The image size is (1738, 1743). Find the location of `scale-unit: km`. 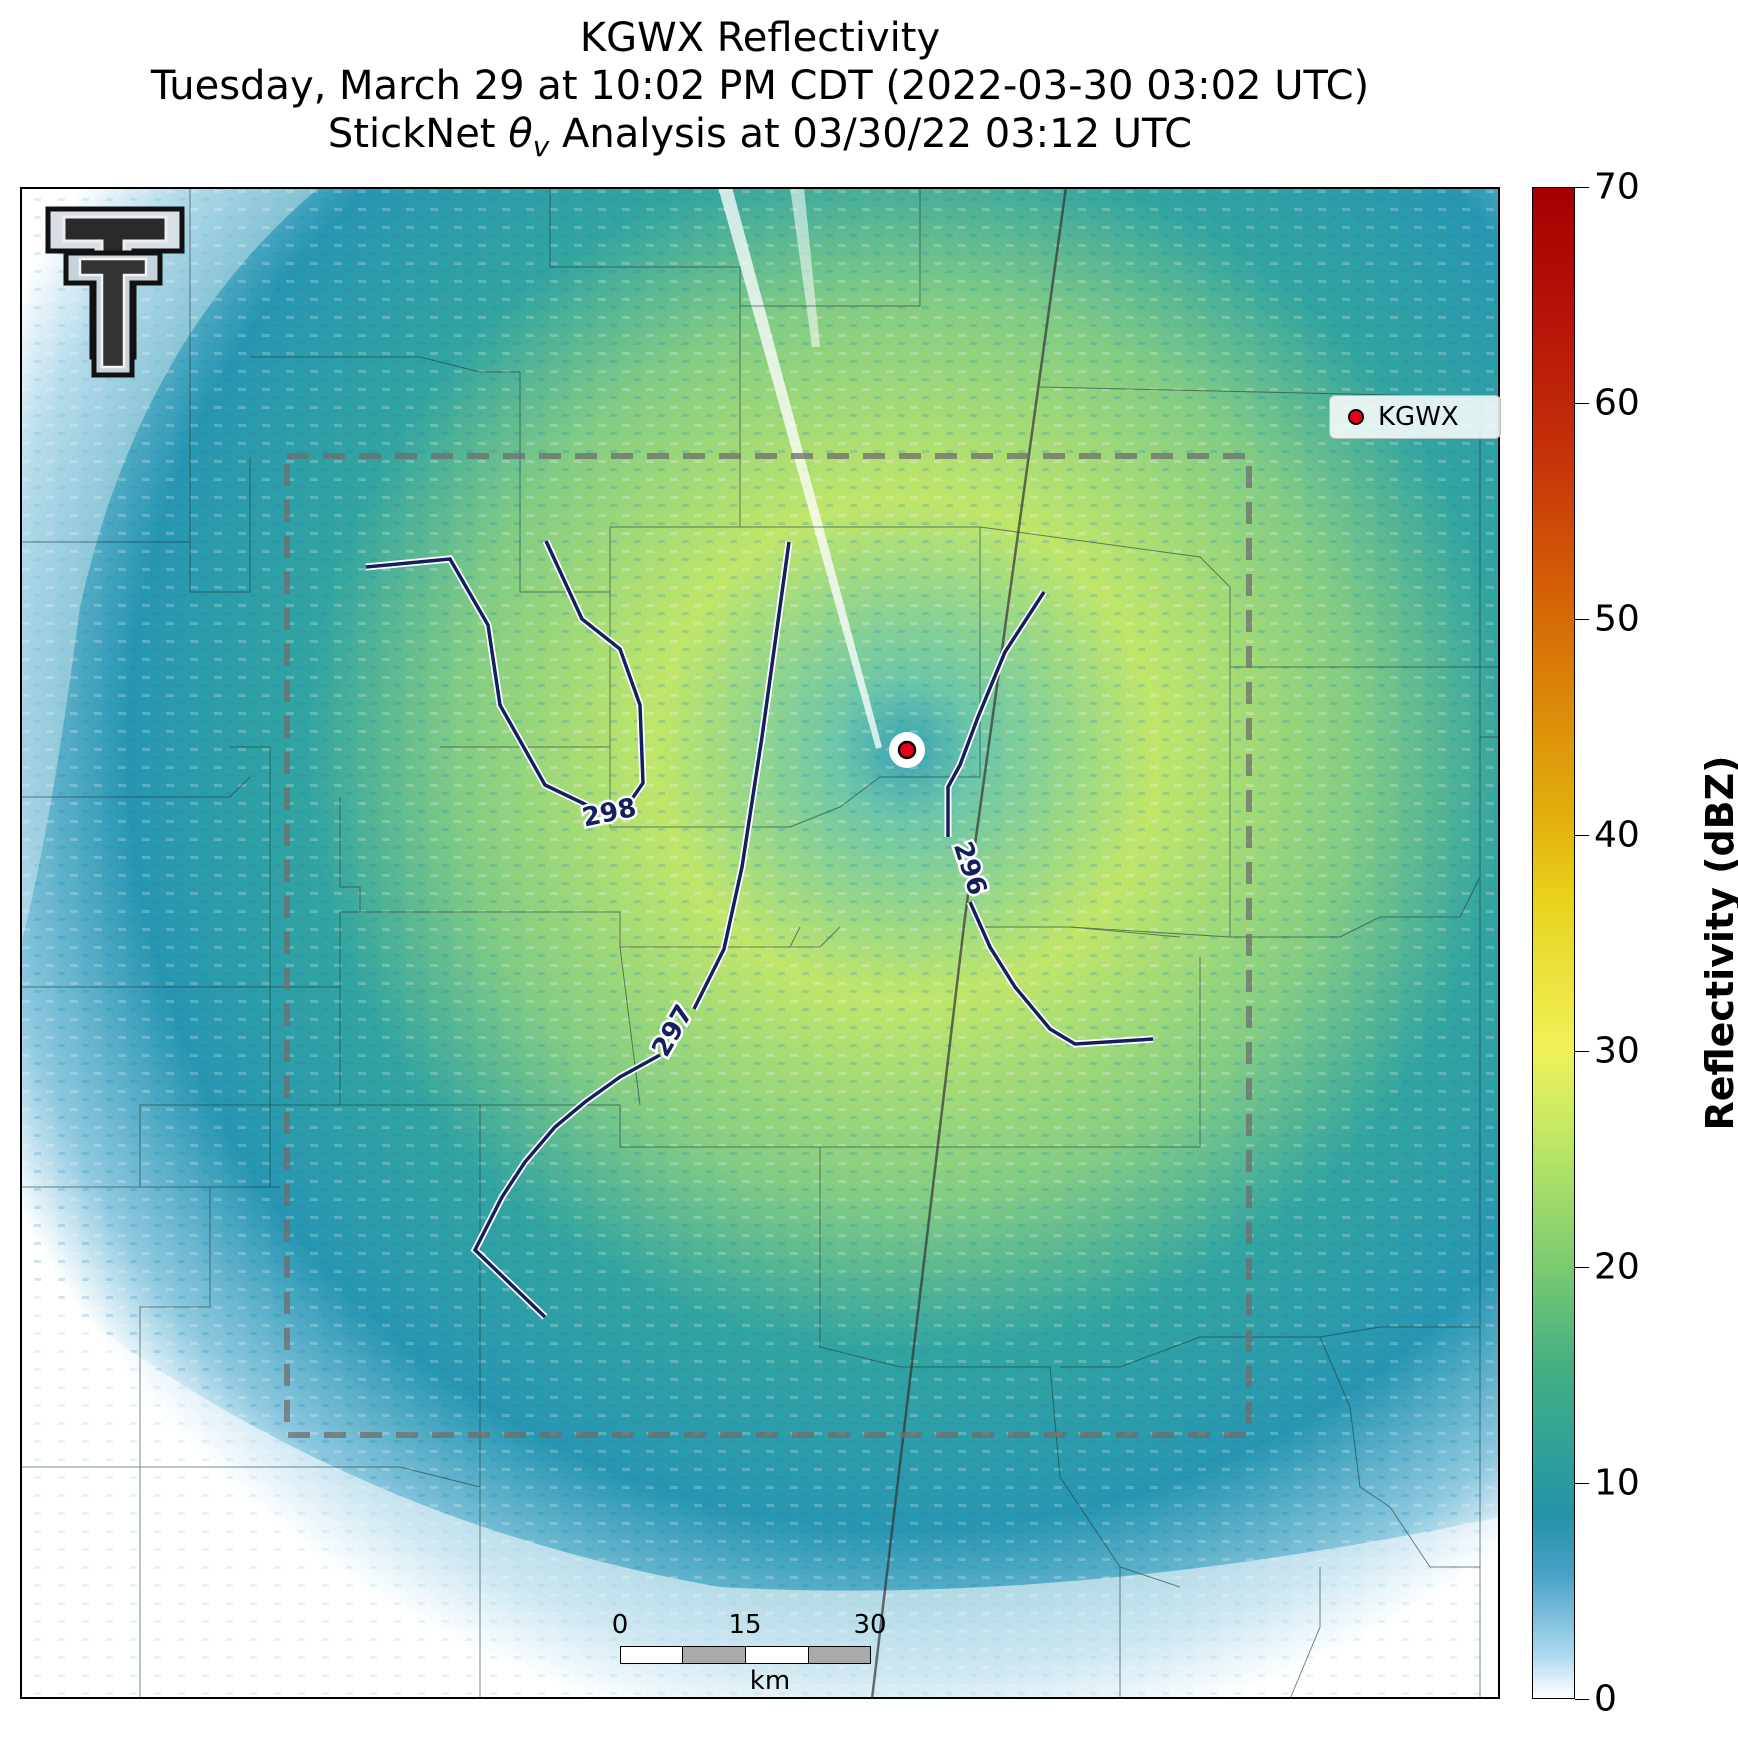

scale-unit: km is located at coordinates (770, 1681).